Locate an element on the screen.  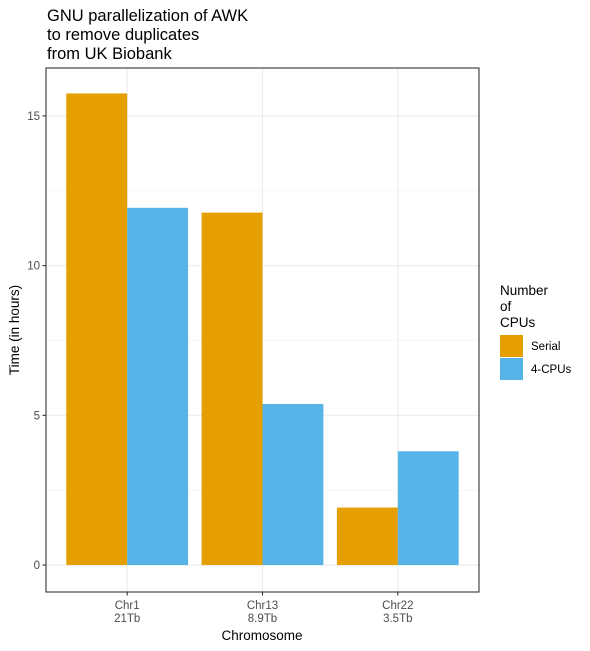
chart-title-line-1: GNU parallelization of AWK is located at coordinates (147, 16).